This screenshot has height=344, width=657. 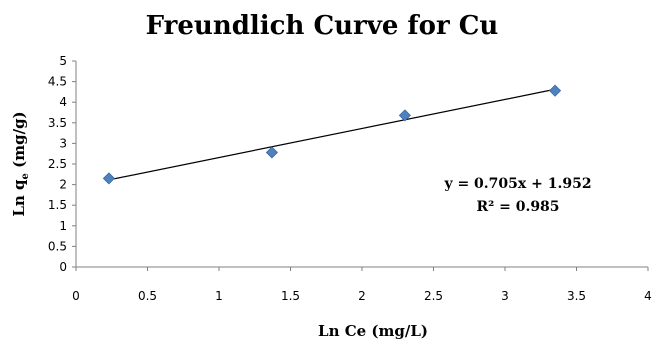 I want to click on x-axis-ticks: 0 0.5 1 1.5 2 2.5 3 3.5 4, so click(x=362, y=285).